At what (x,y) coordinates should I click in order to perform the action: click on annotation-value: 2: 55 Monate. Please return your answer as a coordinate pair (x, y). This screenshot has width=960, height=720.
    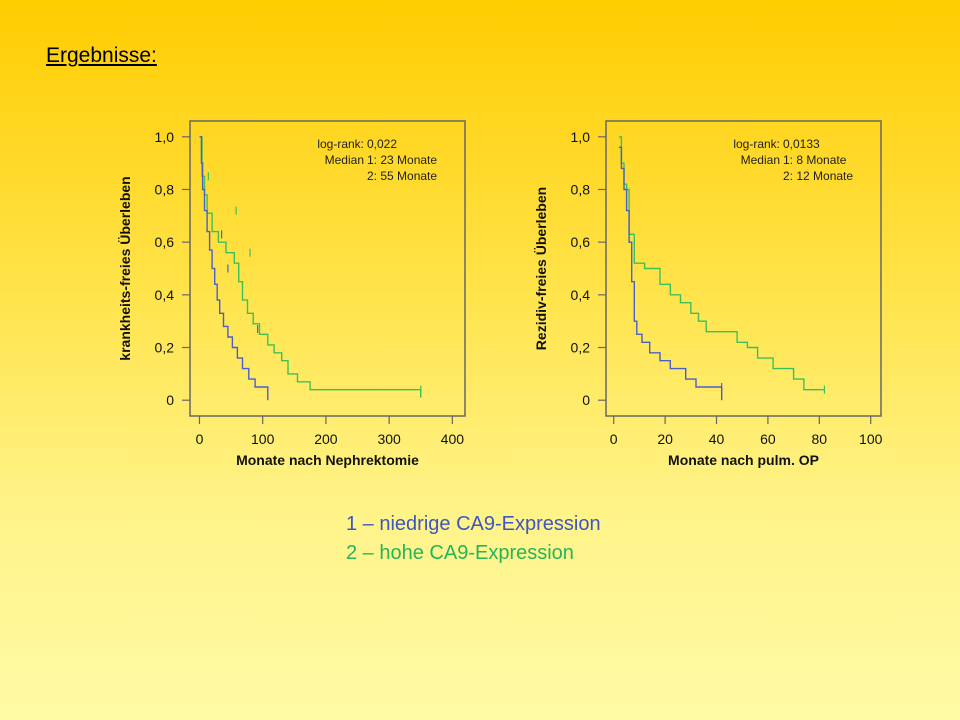
    Looking at the image, I should click on (402, 176).